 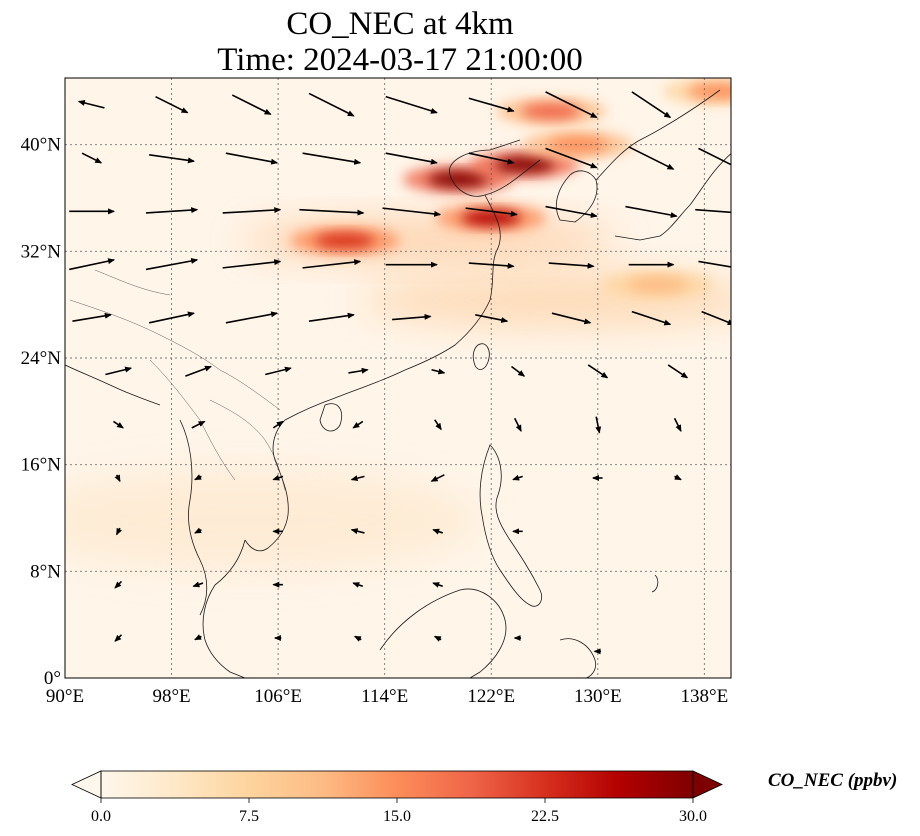 What do you see at coordinates (266, 485) in the screenshot?
I see `vietnam-coast` at bounding box center [266, 485].